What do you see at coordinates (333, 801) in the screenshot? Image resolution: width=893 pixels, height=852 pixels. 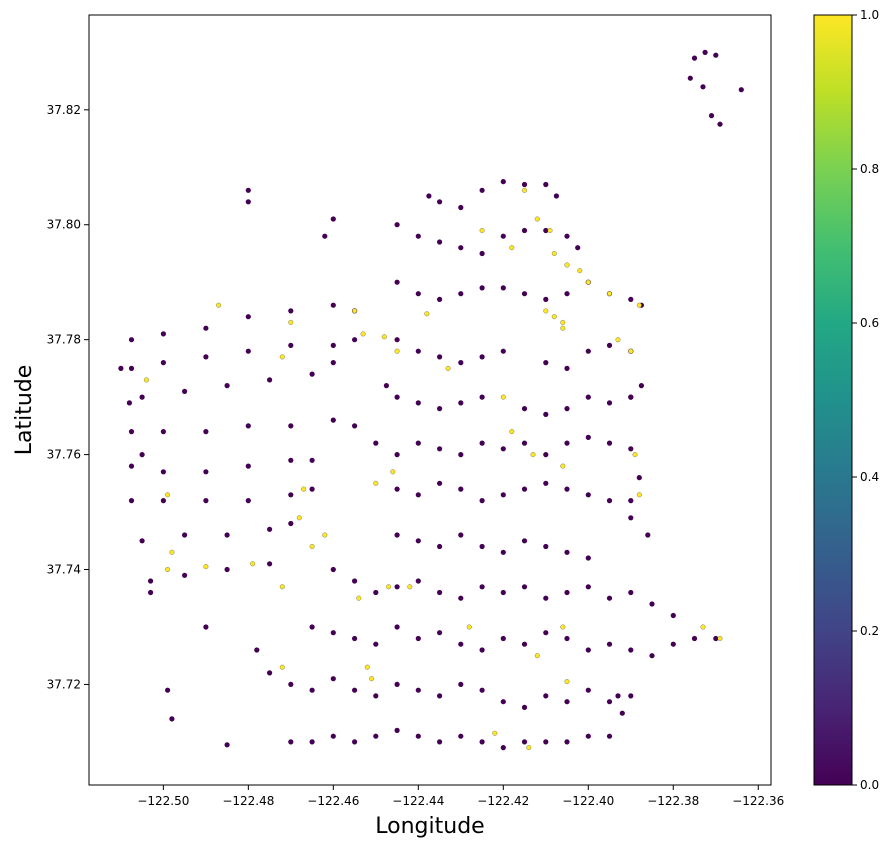 I see `x-tick-label: −122.46` at bounding box center [333, 801].